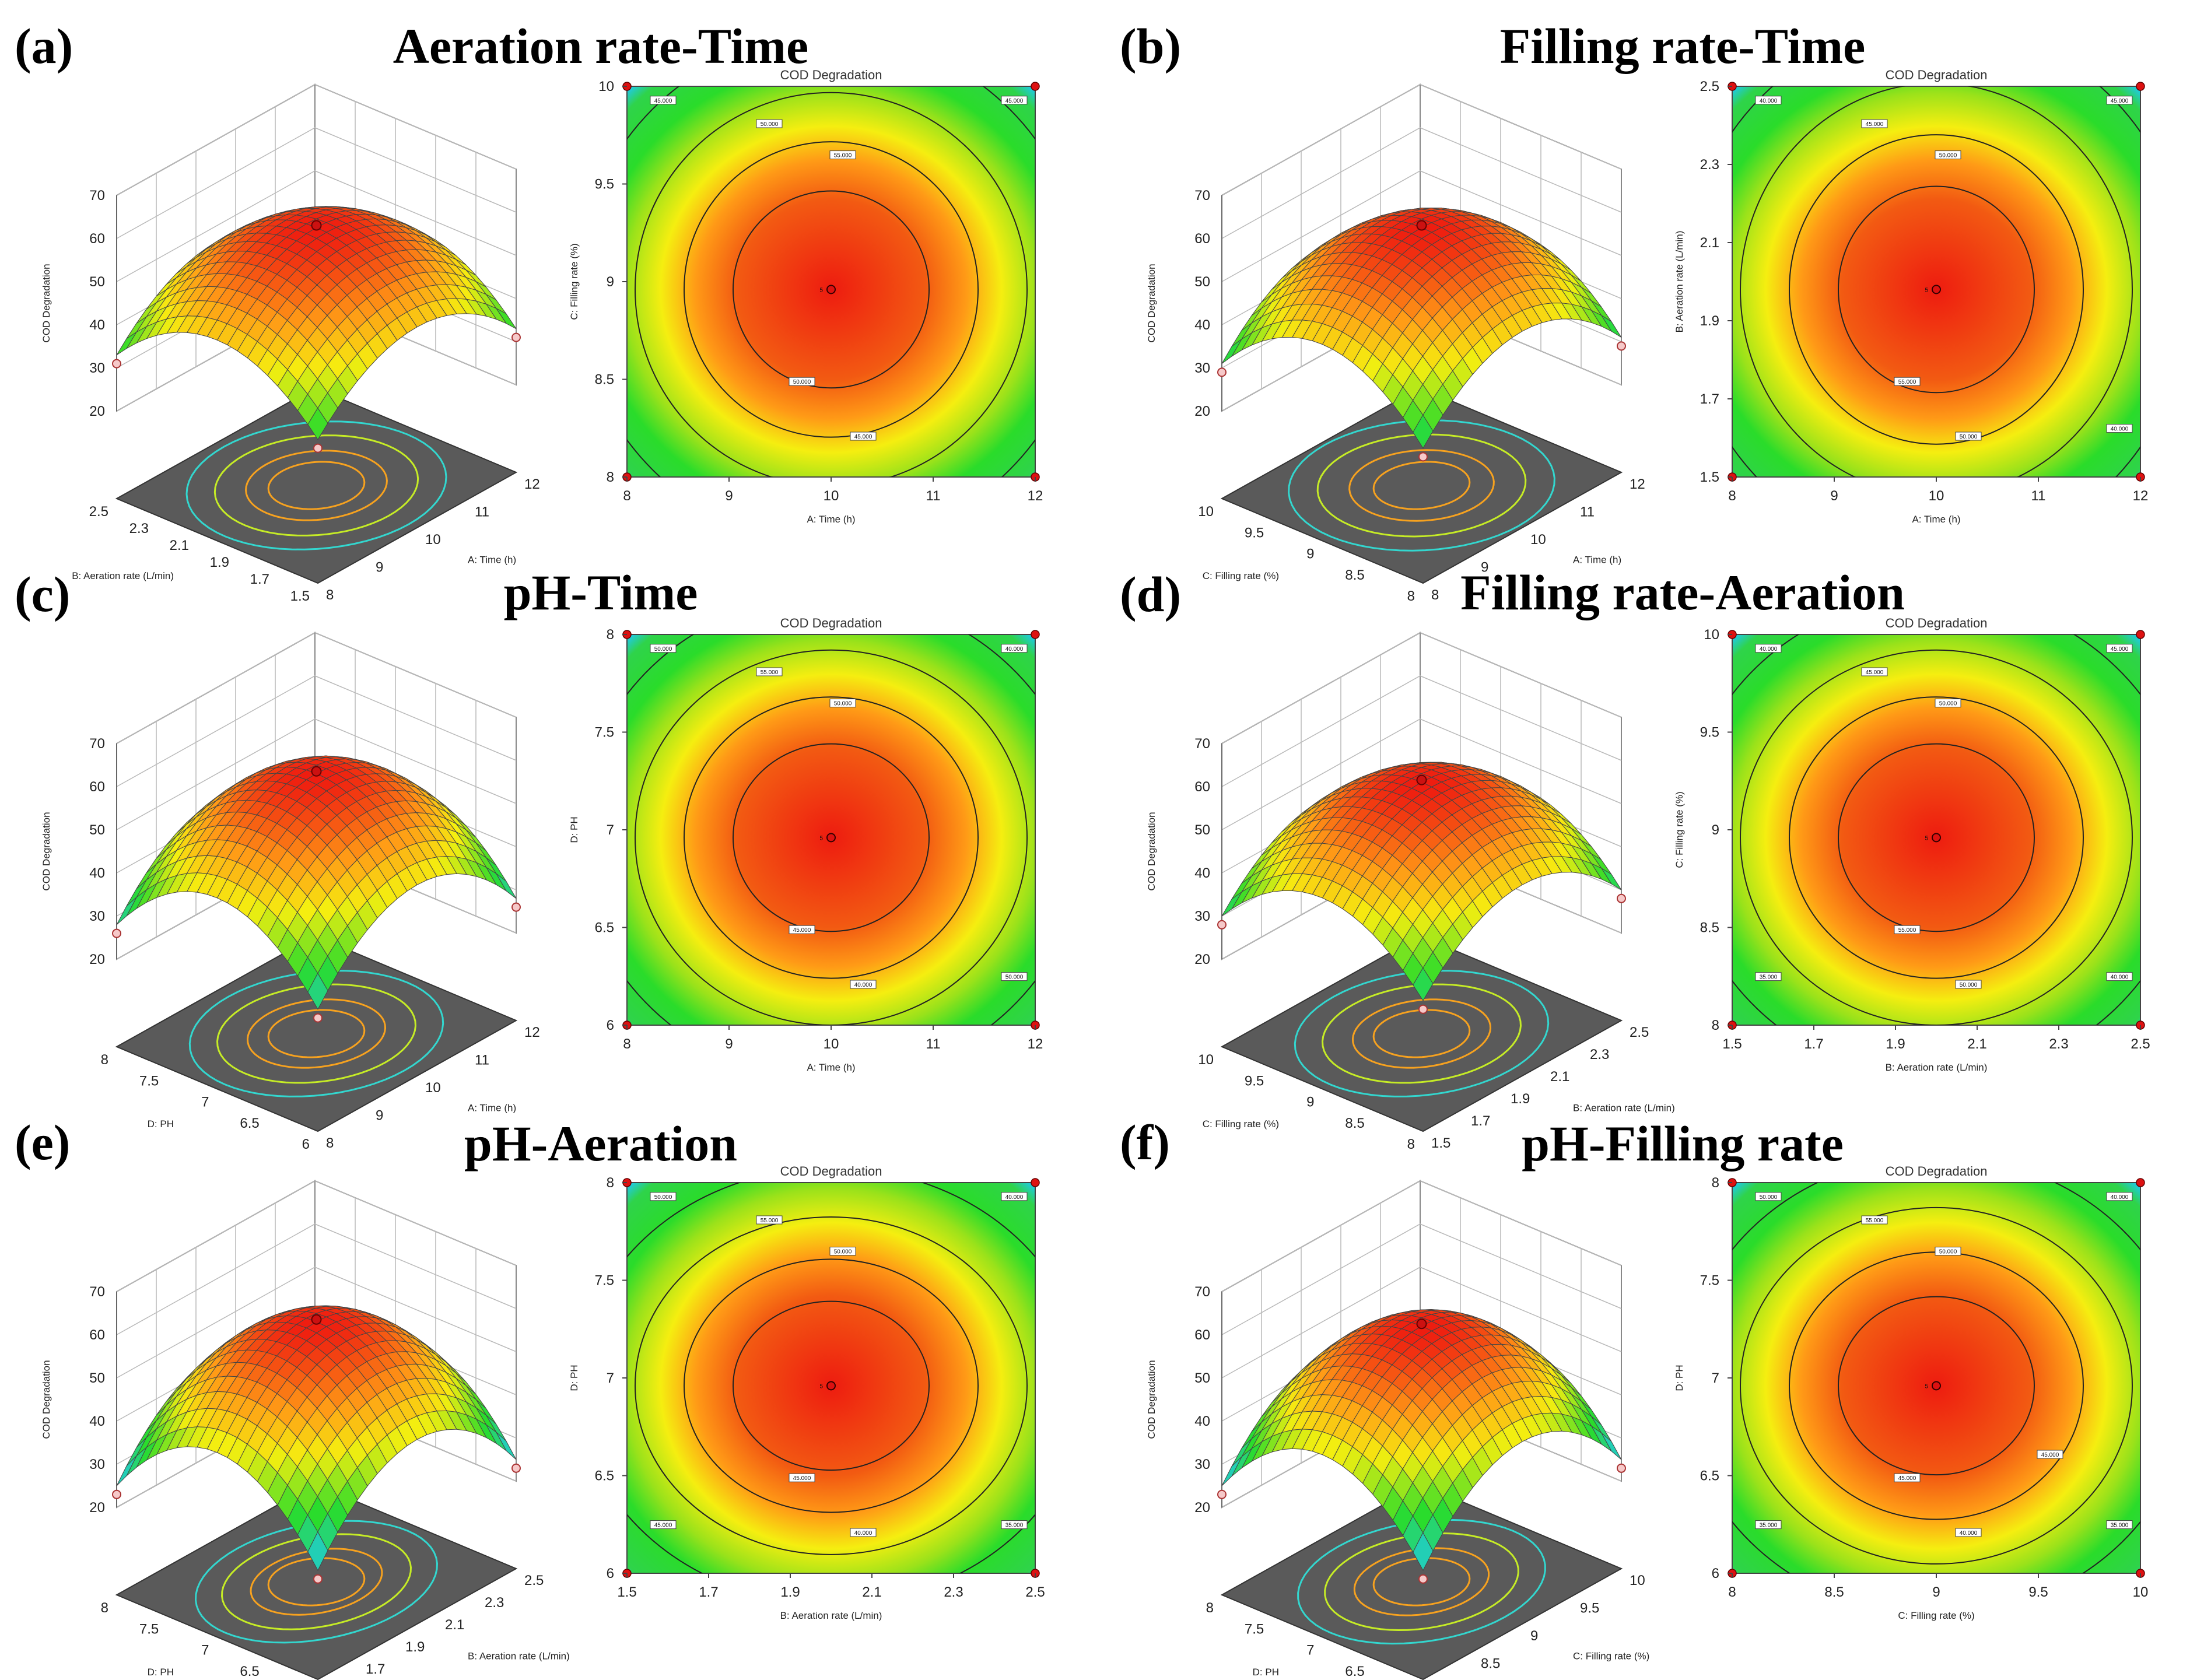 Image resolution: width=2211 pixels, height=1680 pixels. Describe the element at coordinates (1202, 1378) in the screenshot. I see `z-tick-label: 50` at that location.